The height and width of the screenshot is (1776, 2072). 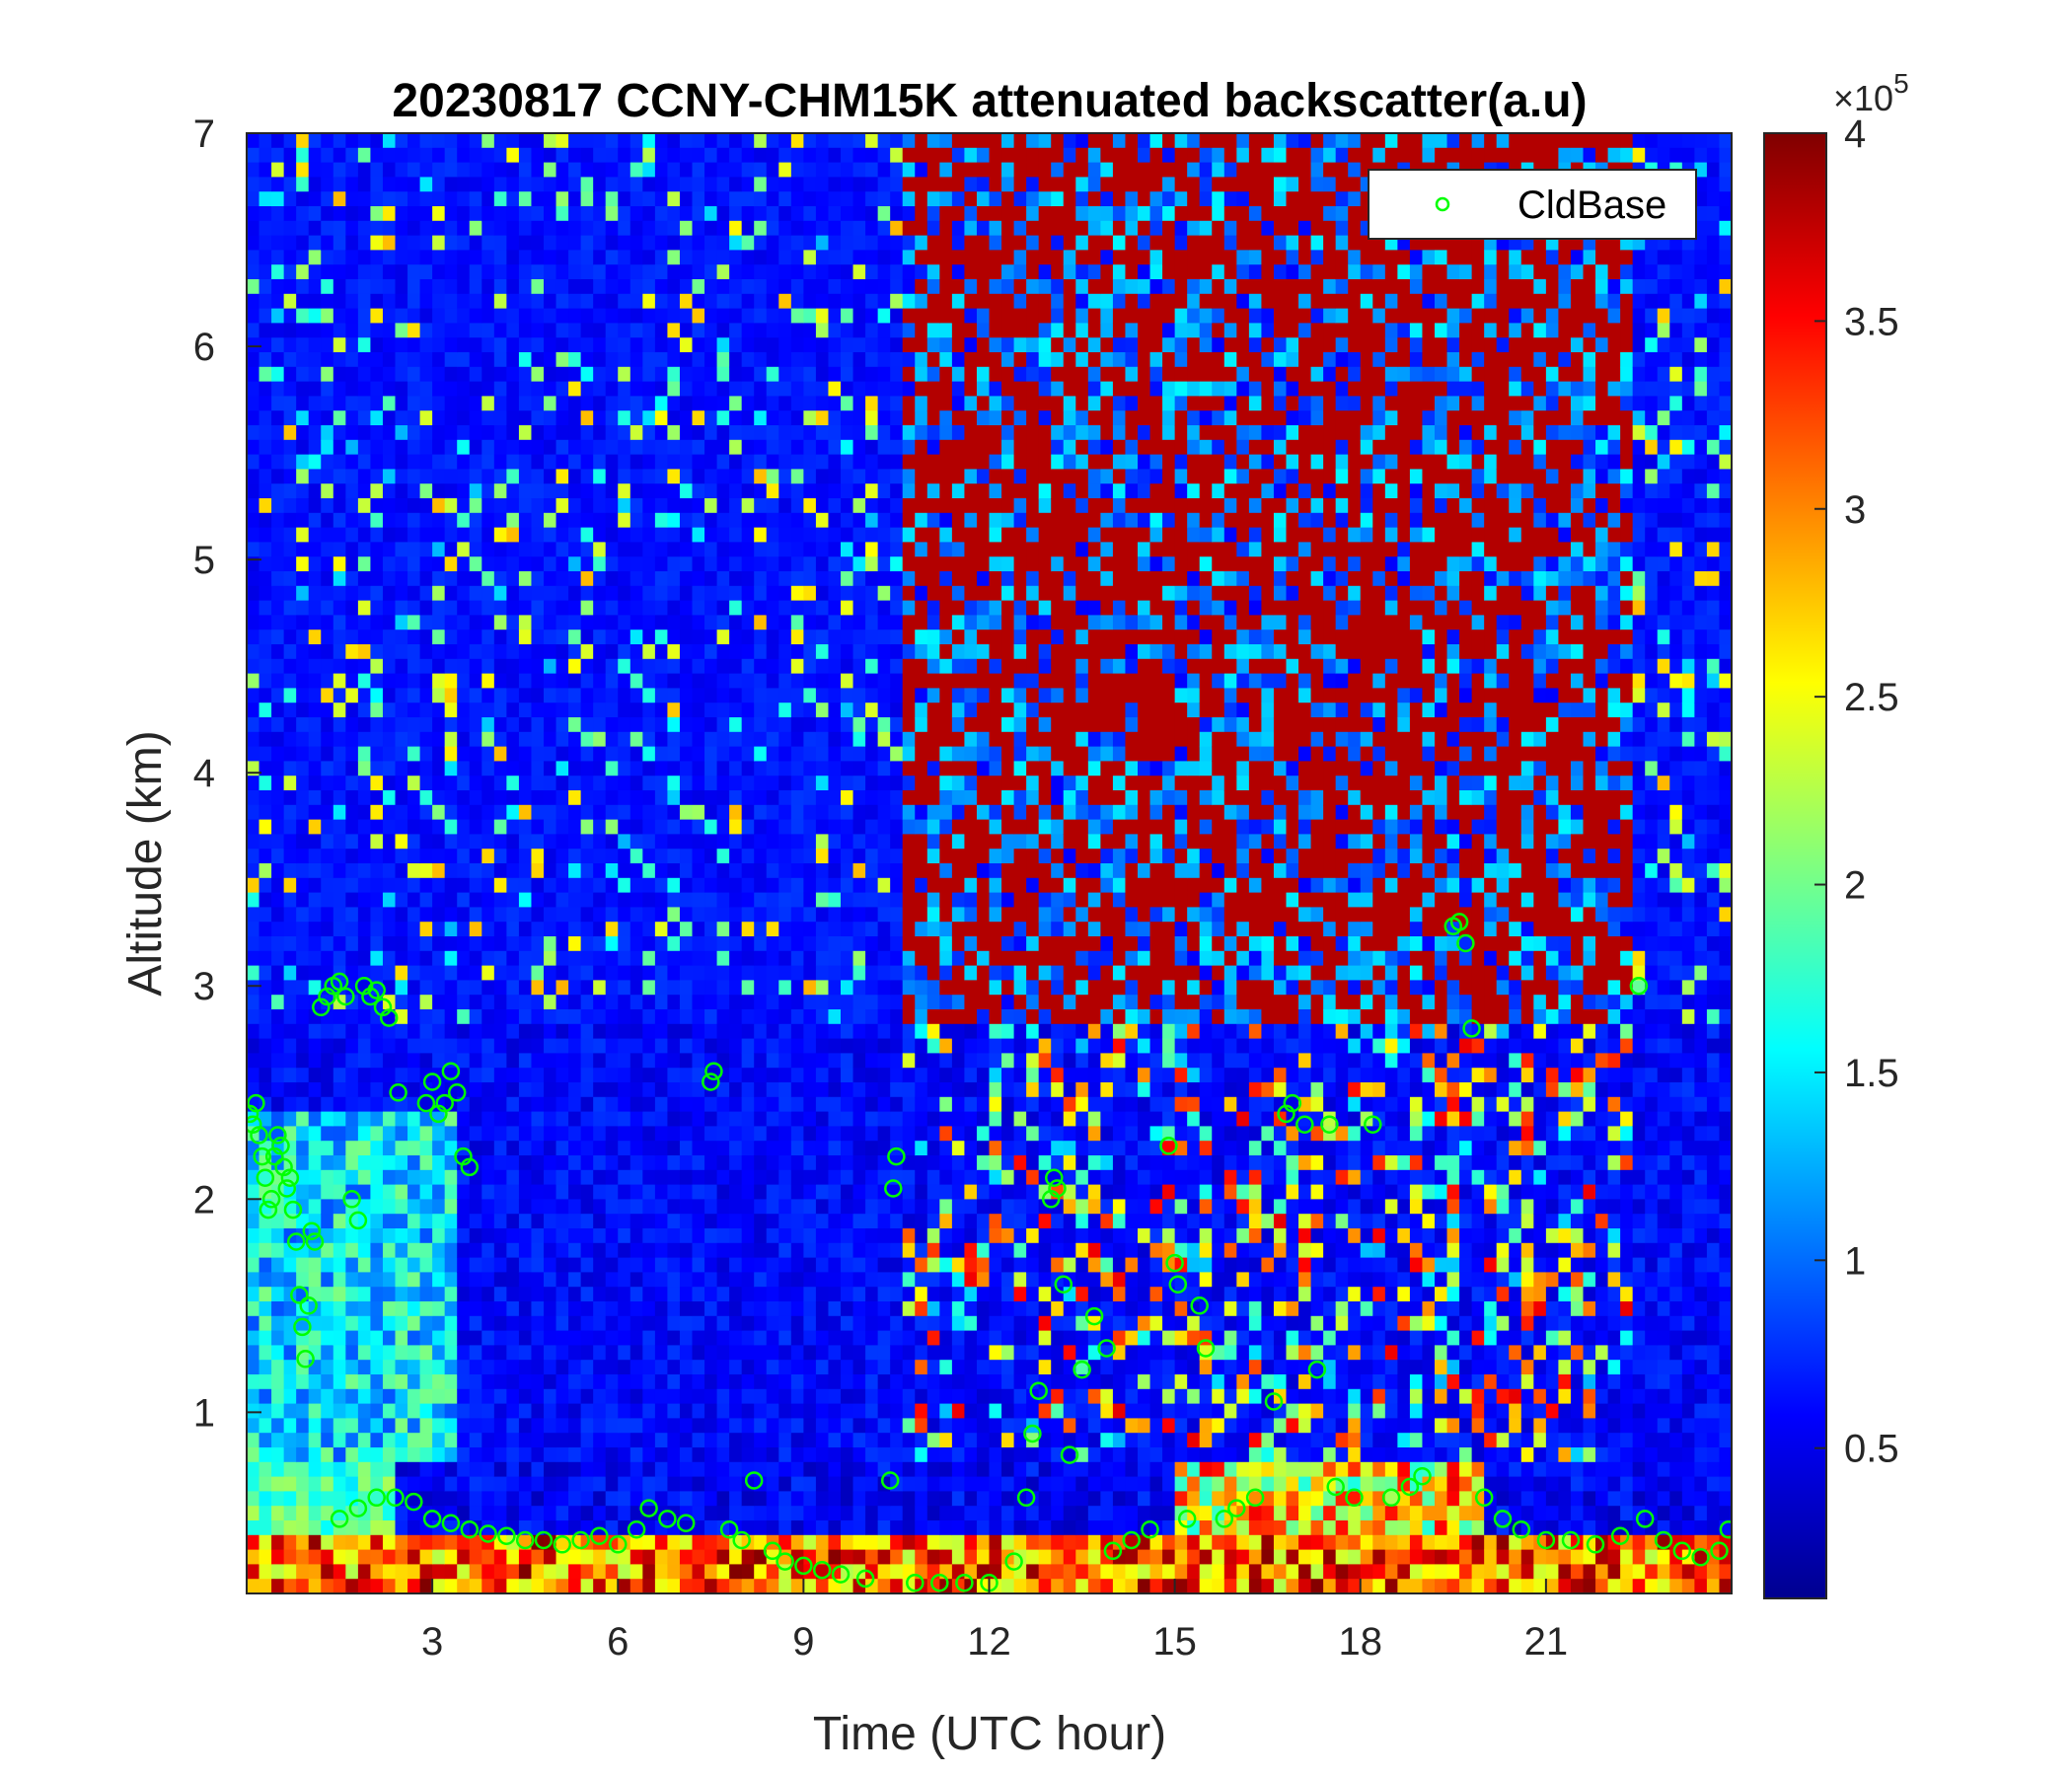 I want to click on colorbar-tick-label: 2, so click(x=1855, y=886).